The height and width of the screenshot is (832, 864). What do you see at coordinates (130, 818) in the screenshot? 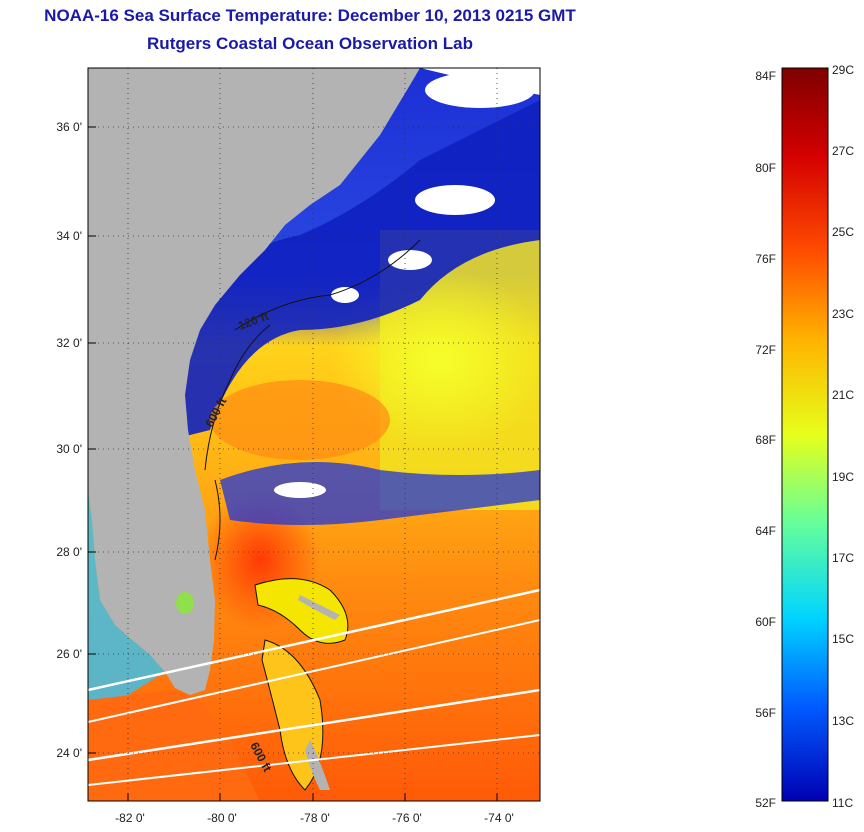
I see `lon-label: -82 0'` at bounding box center [130, 818].